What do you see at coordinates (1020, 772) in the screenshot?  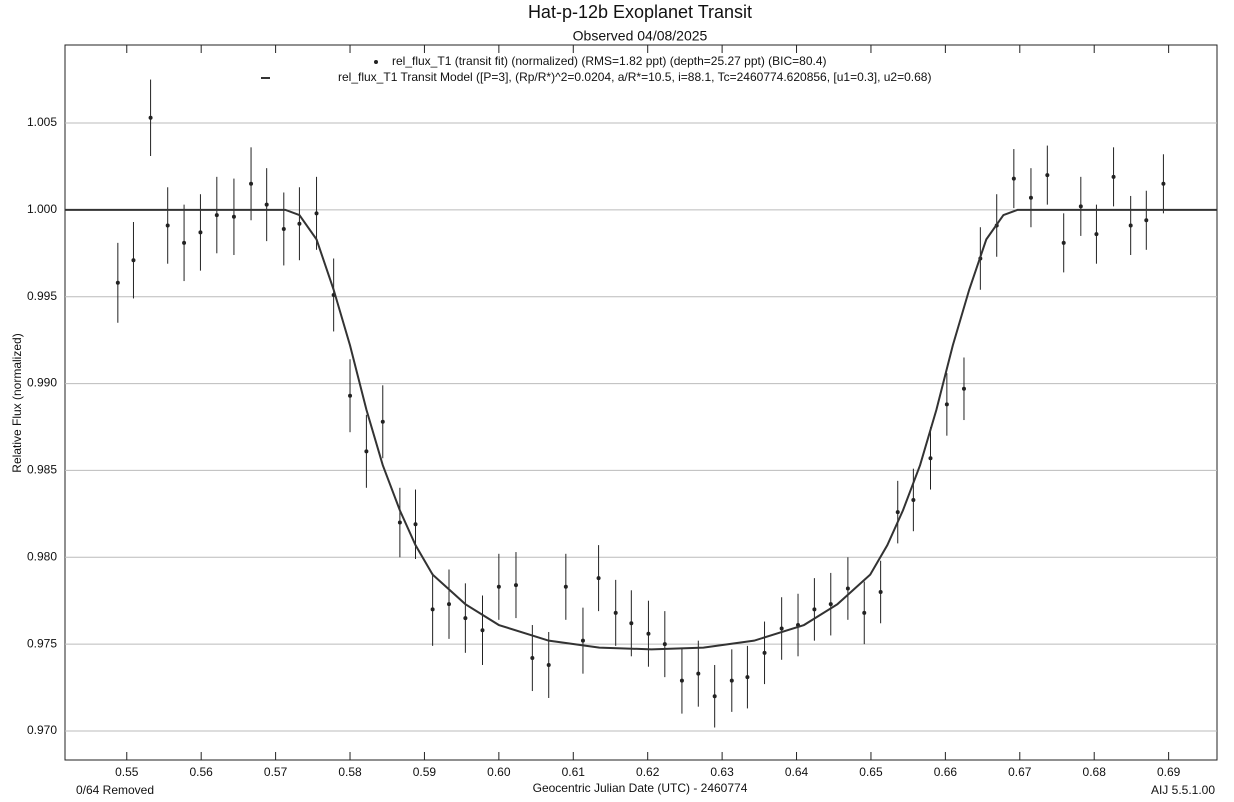 I see `x-tick-label: 0.67` at bounding box center [1020, 772].